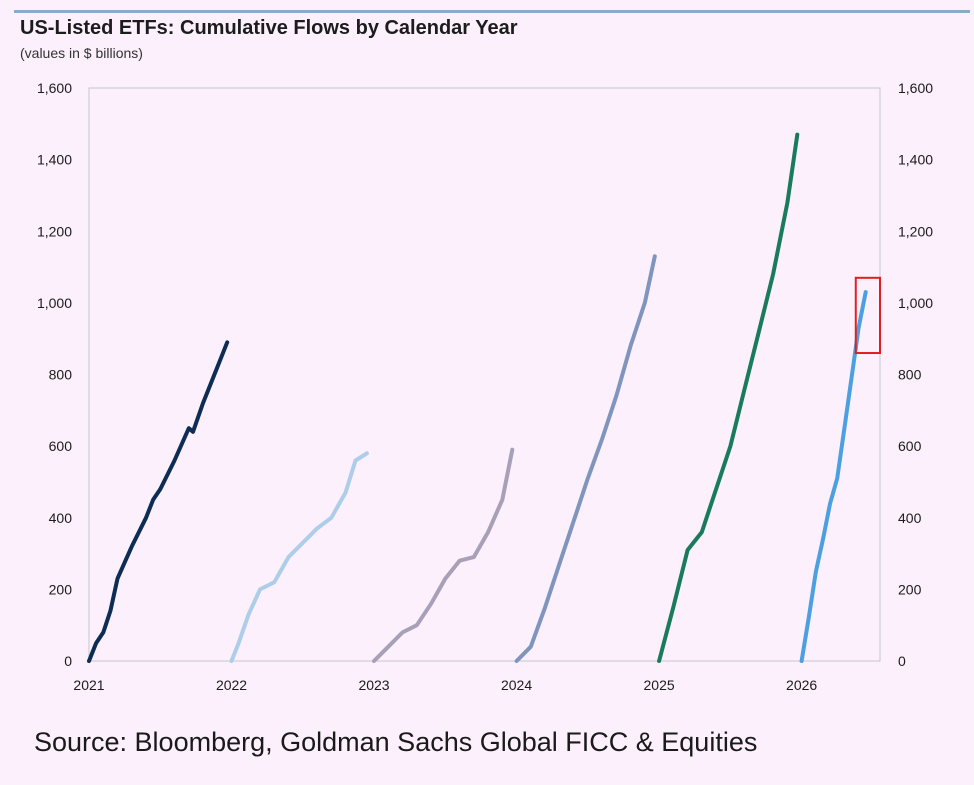 Image resolution: width=974 pixels, height=785 pixels. Describe the element at coordinates (910, 589) in the screenshot. I see `y-tick-right-label: 200` at that location.